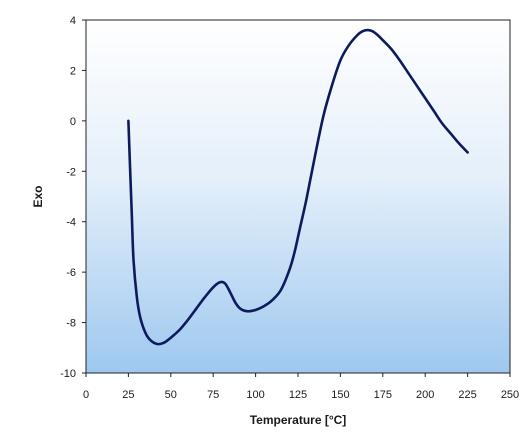 This screenshot has height=437, width=523. Describe the element at coordinates (128, 395) in the screenshot. I see `x-tick-label: 25` at that location.